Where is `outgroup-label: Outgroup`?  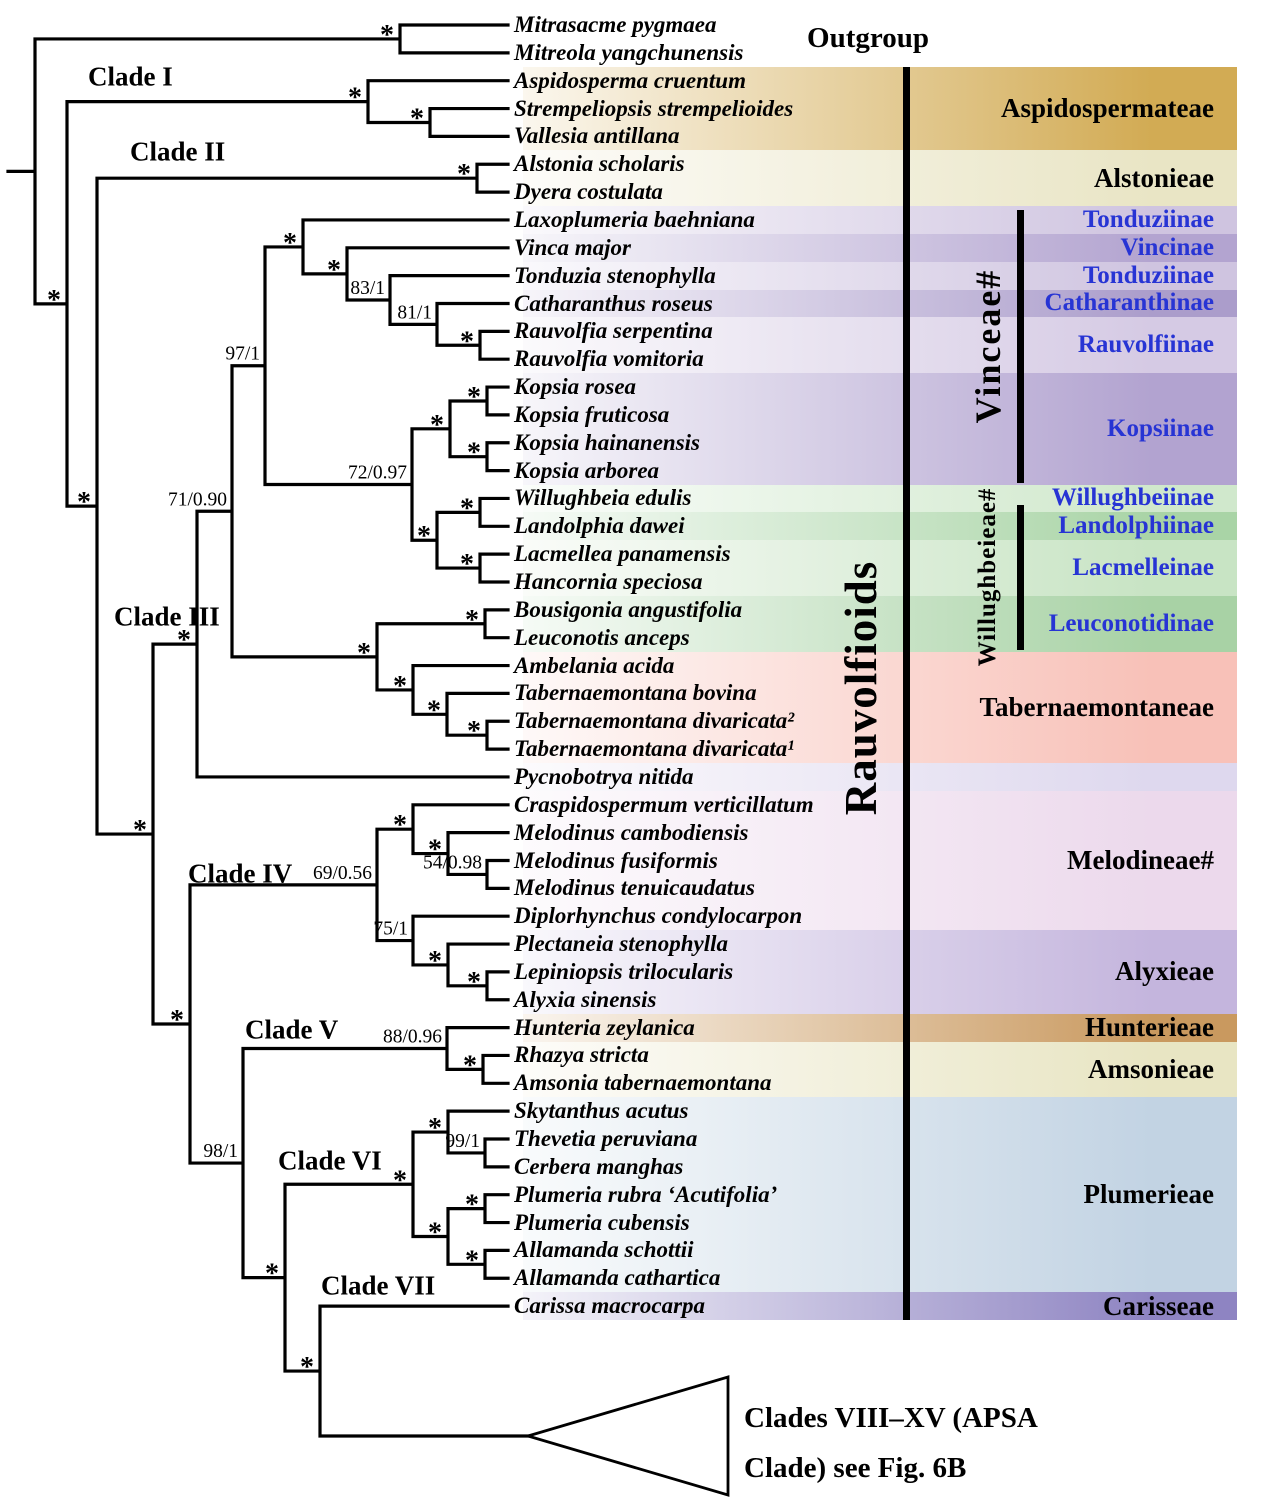 outgroup-label: Outgroup is located at coordinates (868, 38).